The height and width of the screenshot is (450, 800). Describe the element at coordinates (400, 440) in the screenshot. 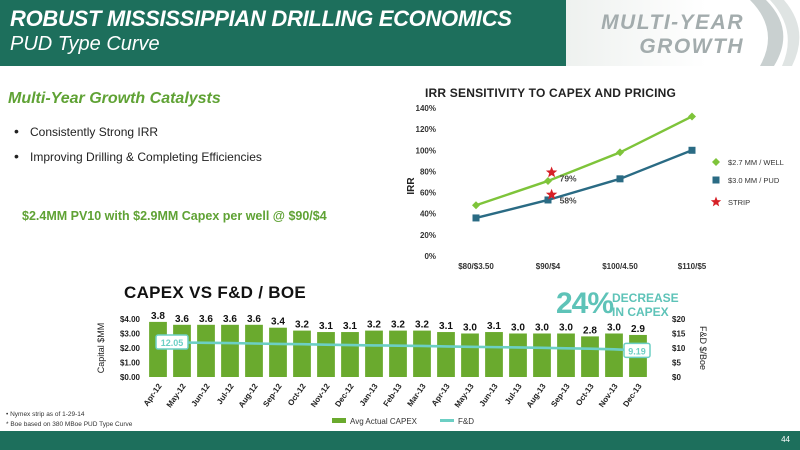

I see `slide-footer: 44` at that location.